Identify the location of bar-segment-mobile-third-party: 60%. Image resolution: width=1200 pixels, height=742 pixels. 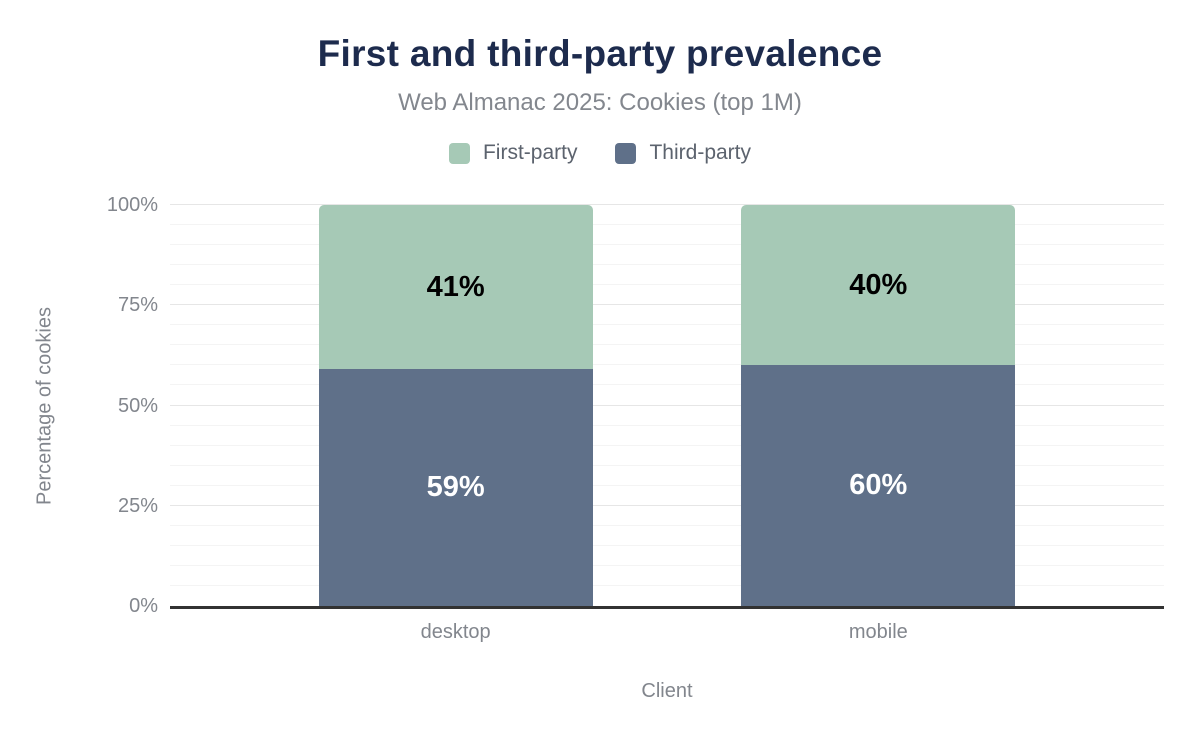
(878, 485).